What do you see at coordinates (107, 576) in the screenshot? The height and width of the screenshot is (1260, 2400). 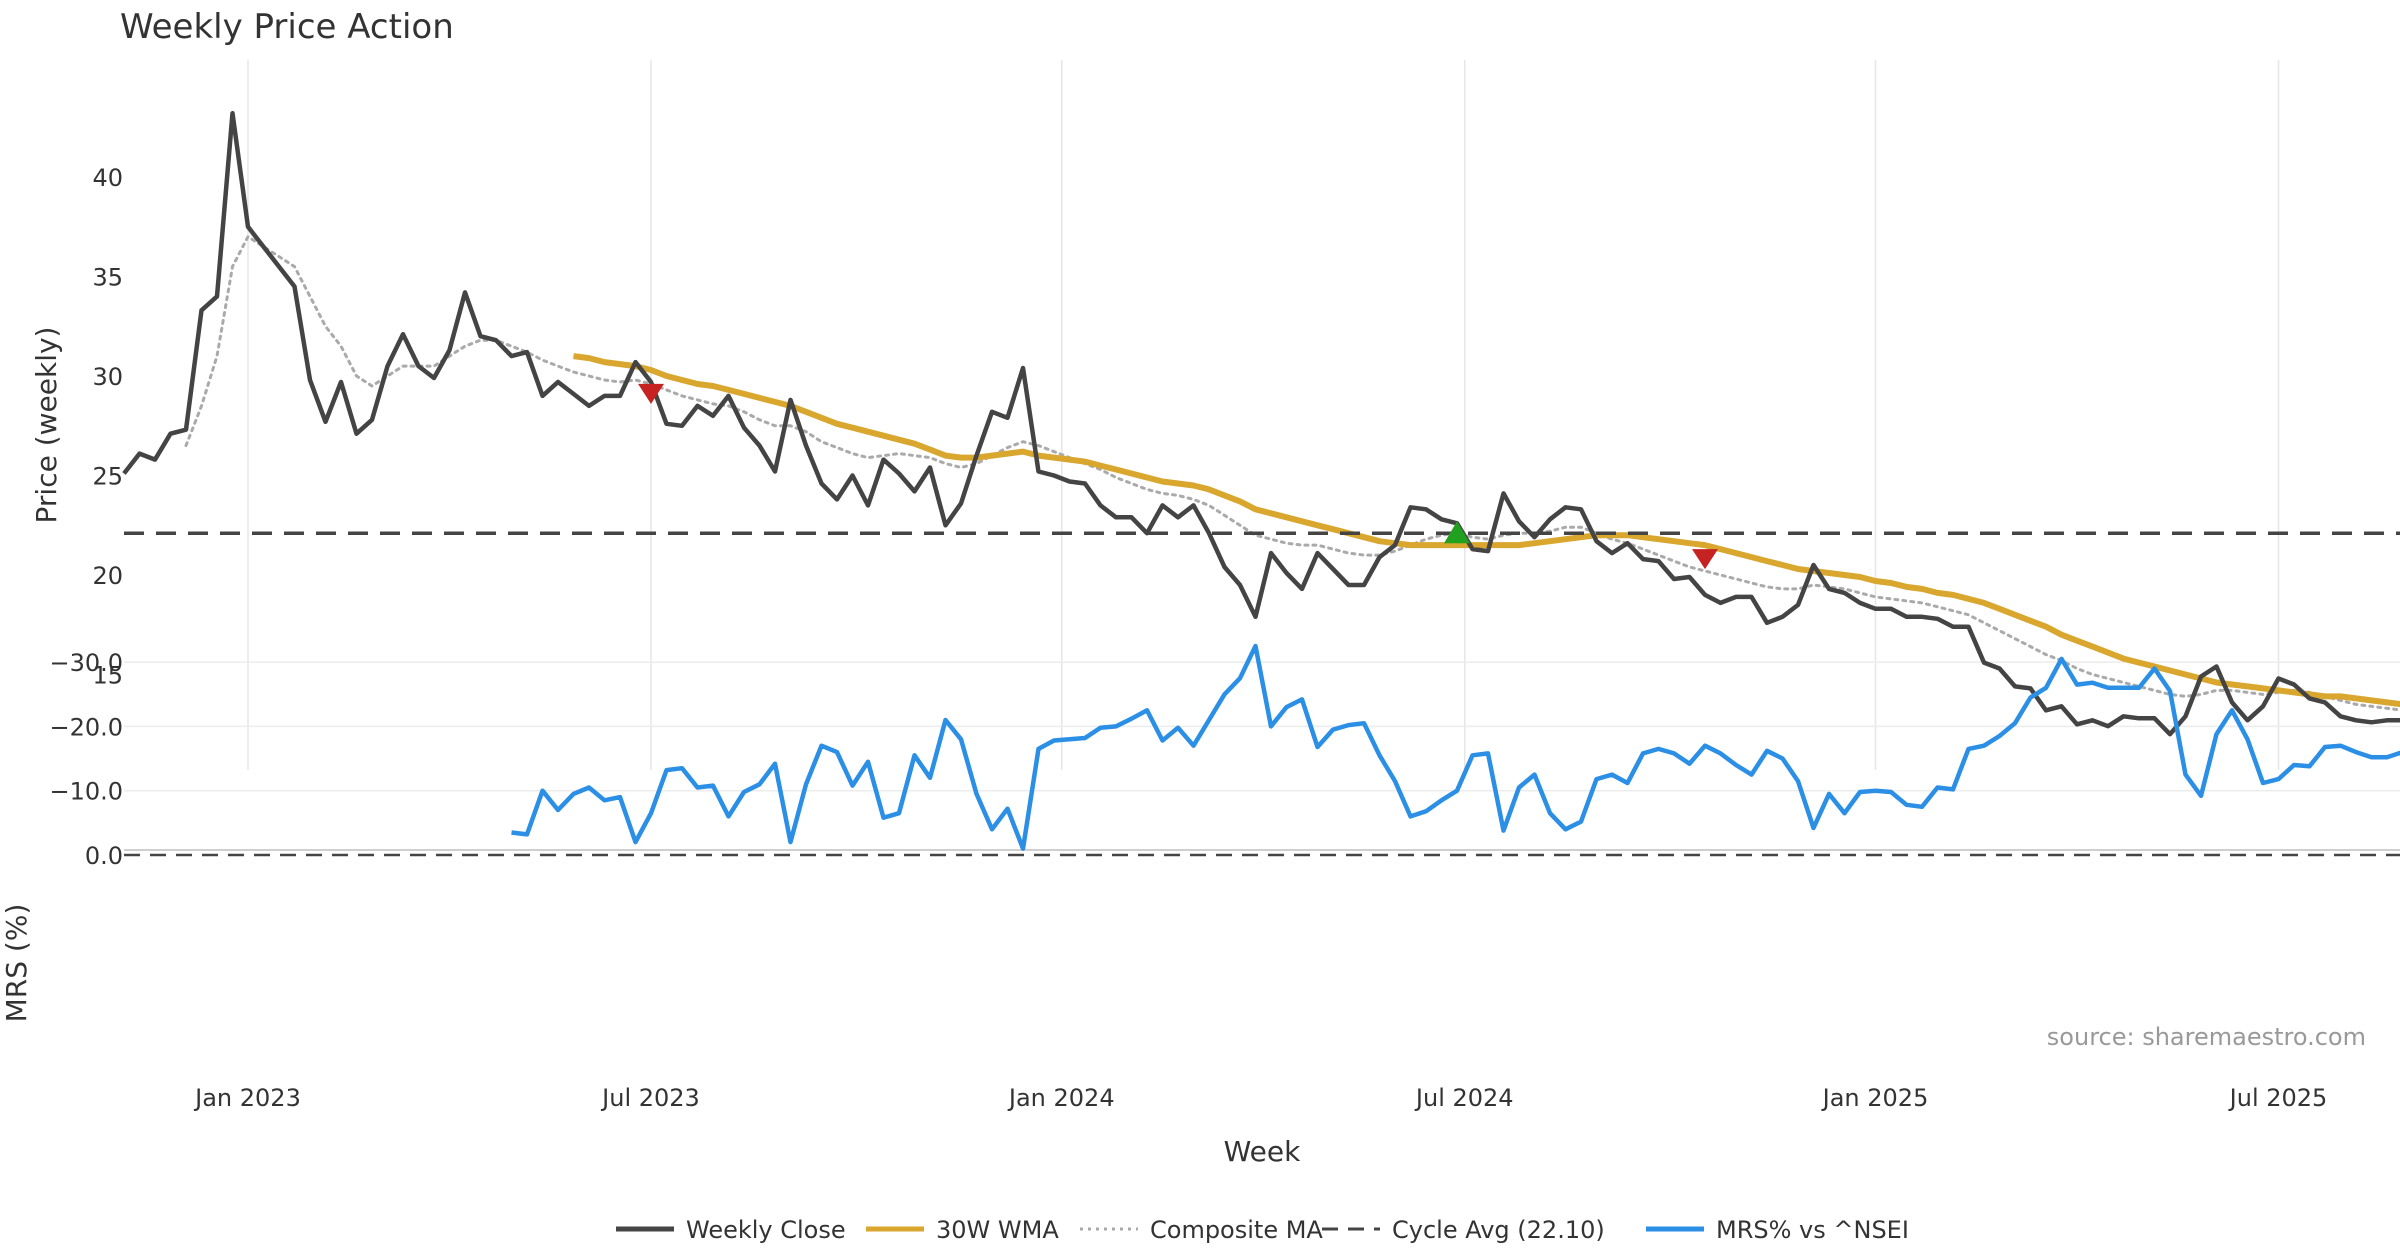 I see `price-y-tick-label: 20` at bounding box center [107, 576].